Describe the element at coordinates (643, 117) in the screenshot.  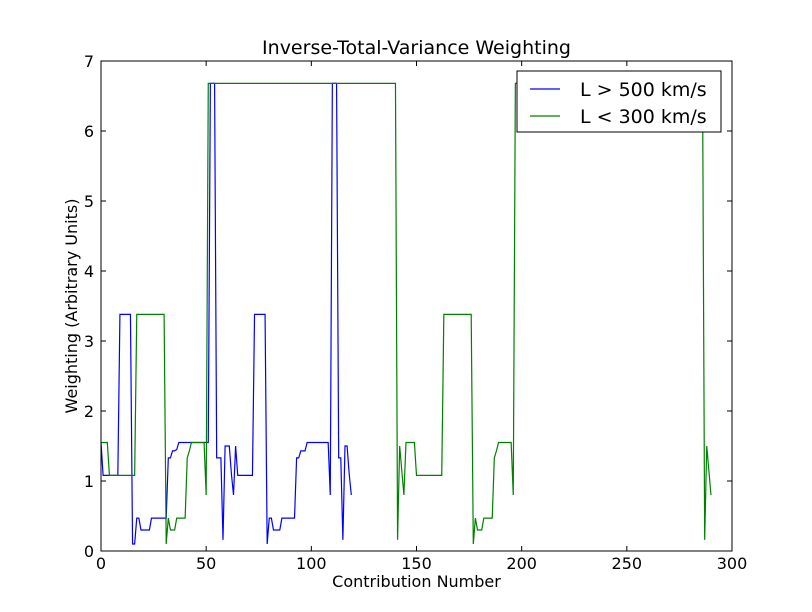
I see `legend-label-2: L < 300 km/s` at that location.